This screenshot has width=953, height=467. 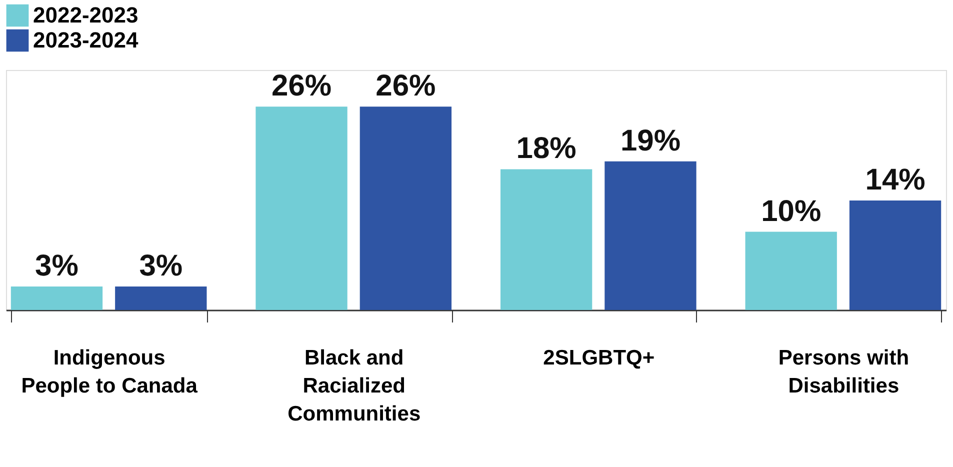 What do you see at coordinates (650, 141) in the screenshot?
I see `data-label: 19%` at bounding box center [650, 141].